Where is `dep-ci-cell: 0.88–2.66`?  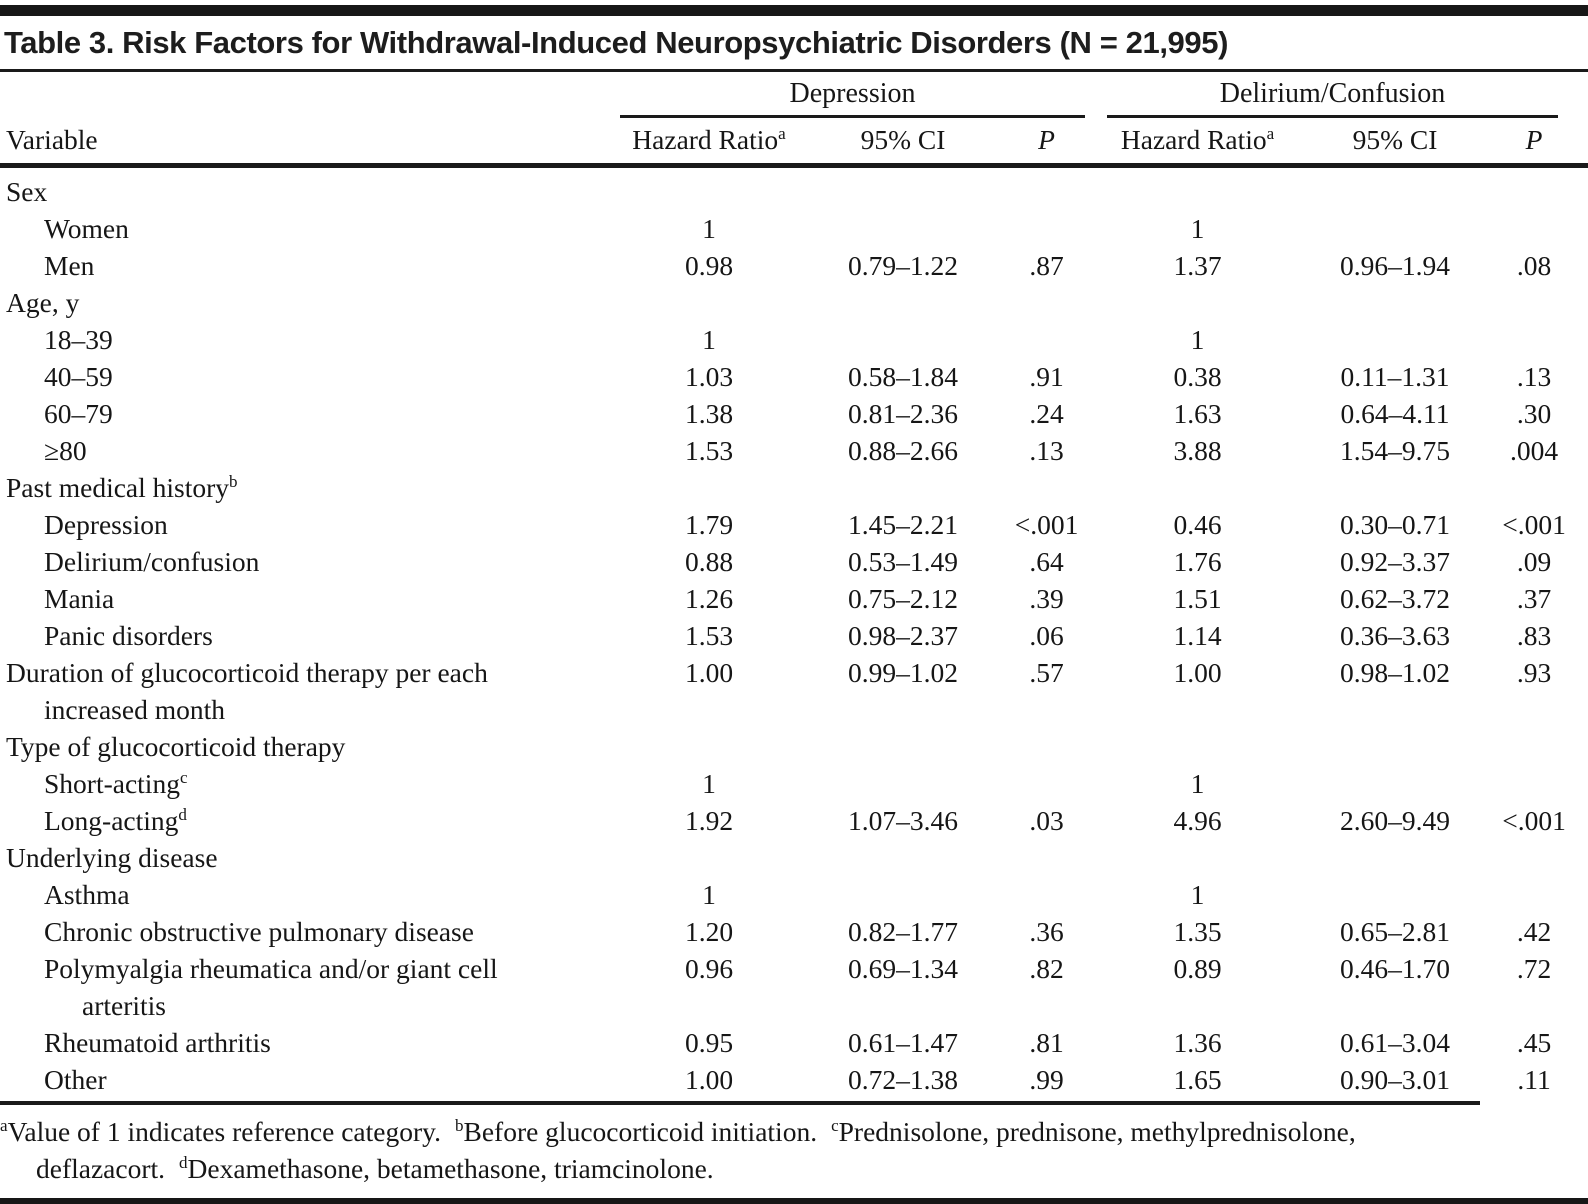 dep-ci-cell: 0.88–2.66 is located at coordinates (903, 450).